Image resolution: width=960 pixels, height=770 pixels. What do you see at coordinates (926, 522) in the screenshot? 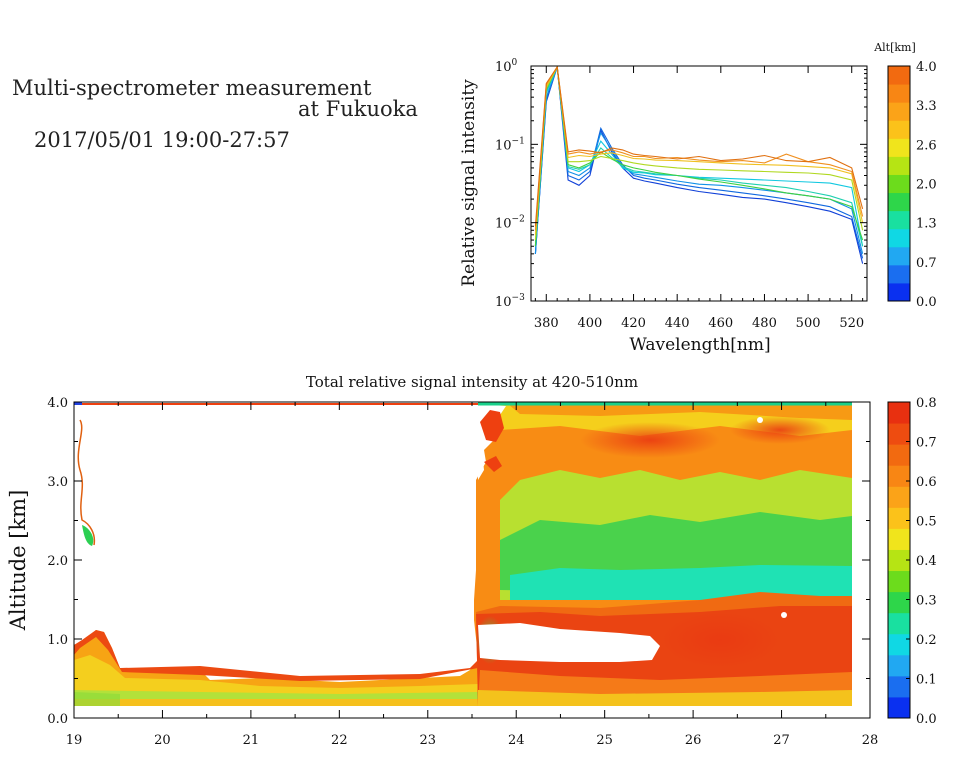
I see `value-colorbar-label: 0.5` at bounding box center [926, 522].